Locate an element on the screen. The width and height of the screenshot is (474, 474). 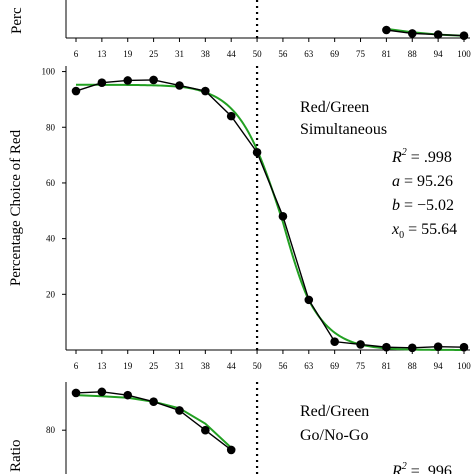
middle-x-tick-label: 6 is located at coordinates (76, 366).